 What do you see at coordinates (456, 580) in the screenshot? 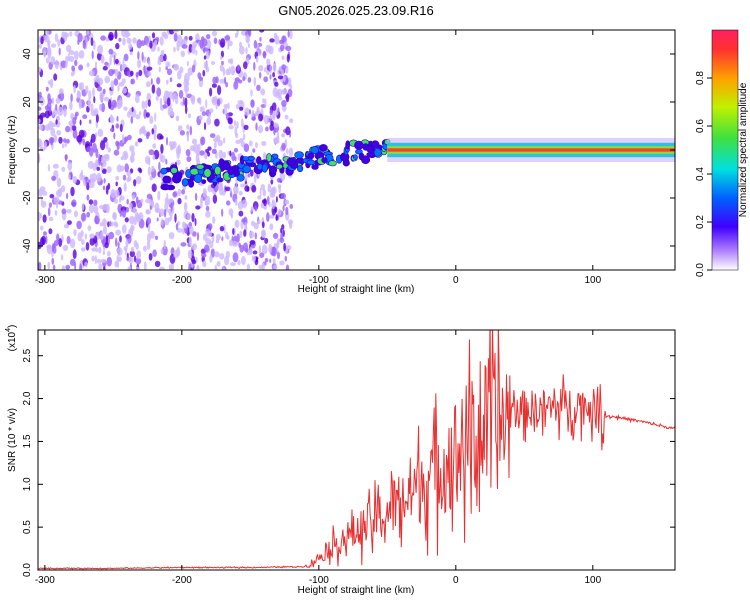
I see `bottom-x-tick-label: 0` at bounding box center [456, 580].